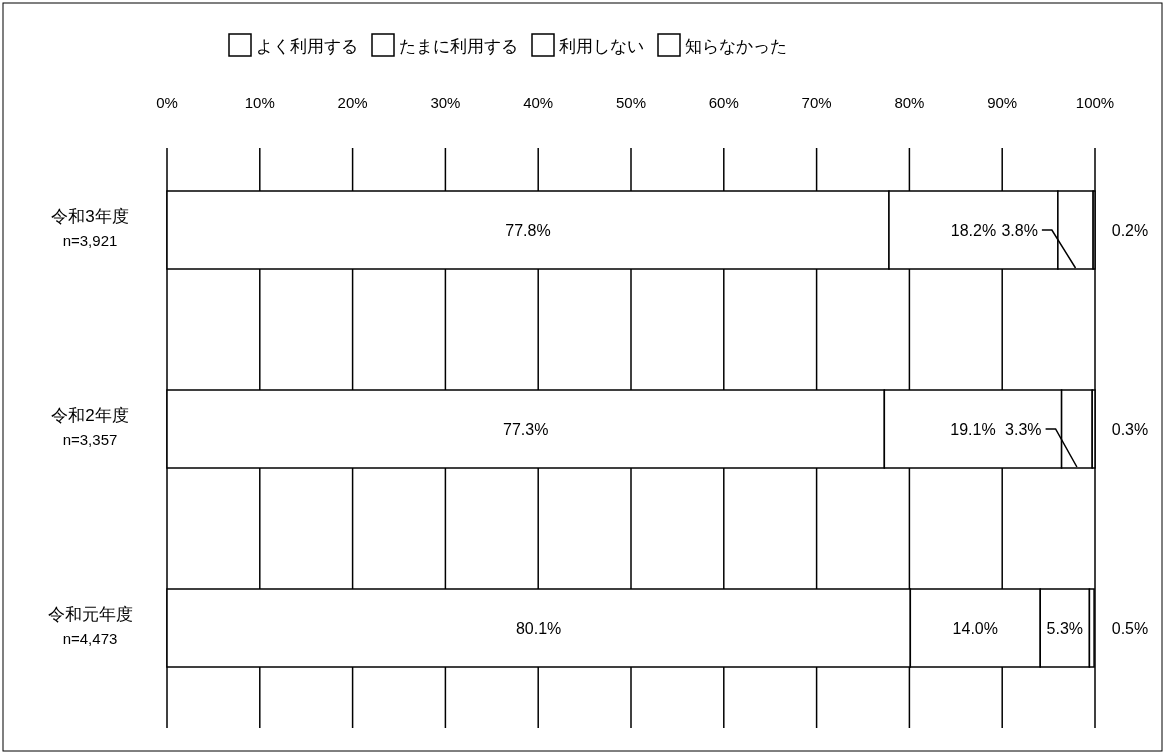 The image size is (1165, 754). What do you see at coordinates (90, 626) in the screenshot?
I see `y-tick-label: 令和元年度 n=4,473` at bounding box center [90, 626].